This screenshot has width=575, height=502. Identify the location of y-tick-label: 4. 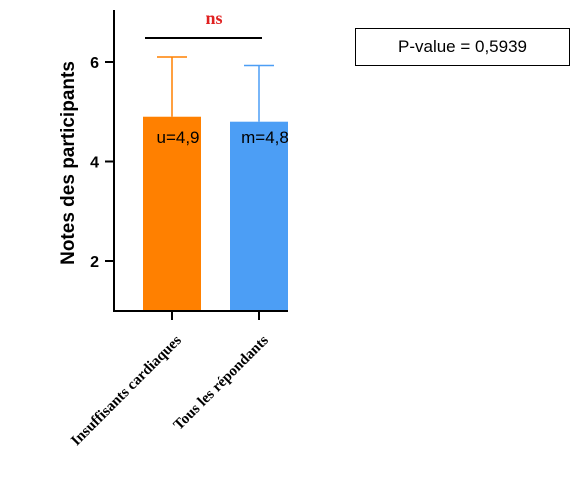
(94, 163).